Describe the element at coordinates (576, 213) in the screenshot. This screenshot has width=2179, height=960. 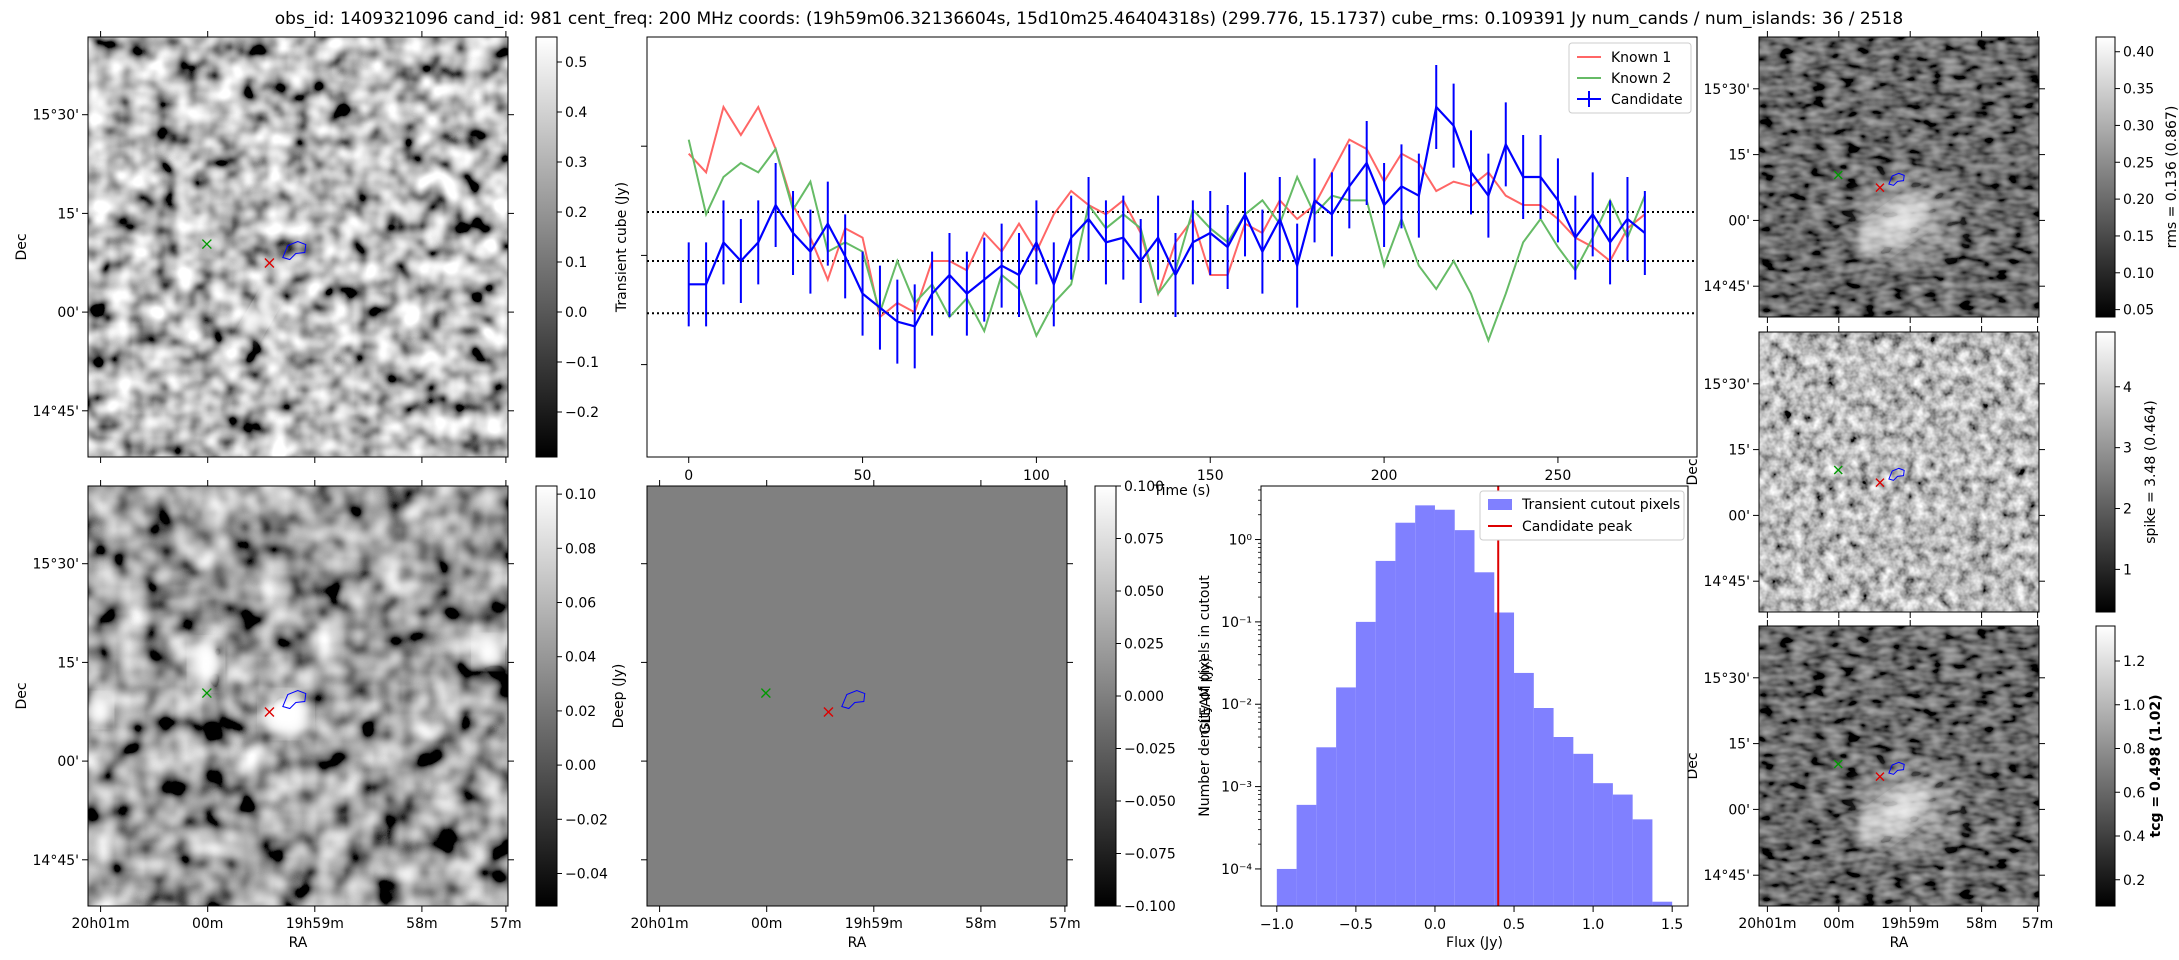
I see `colorbar-tick-label: 0.2` at that location.